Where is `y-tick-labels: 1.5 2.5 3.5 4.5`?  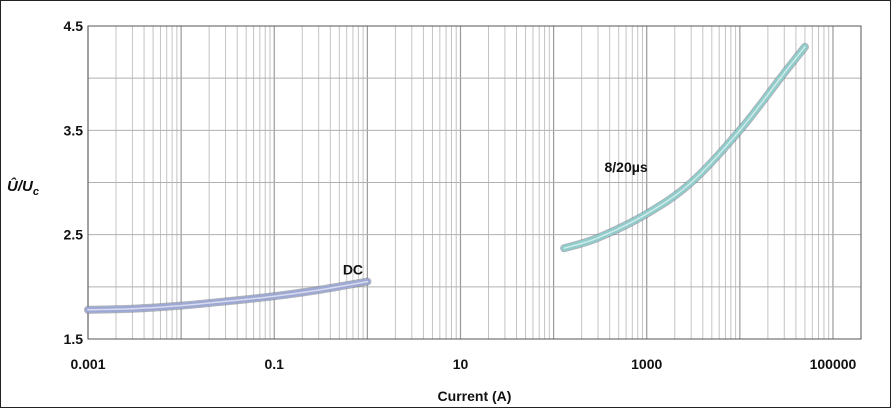
y-tick-labels: 1.5 2.5 3.5 4.5 is located at coordinates (74, 182).